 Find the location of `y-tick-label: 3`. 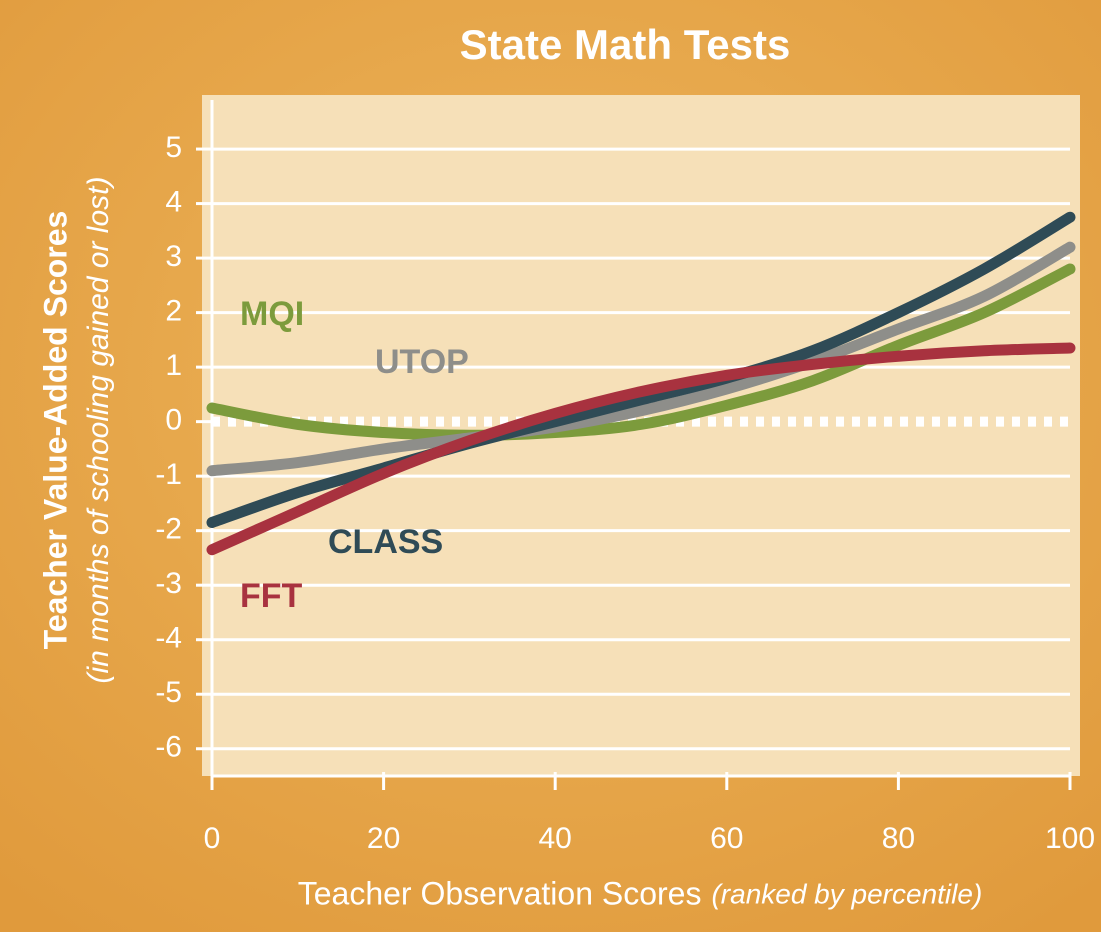

y-tick-label: 3 is located at coordinates (173, 256).